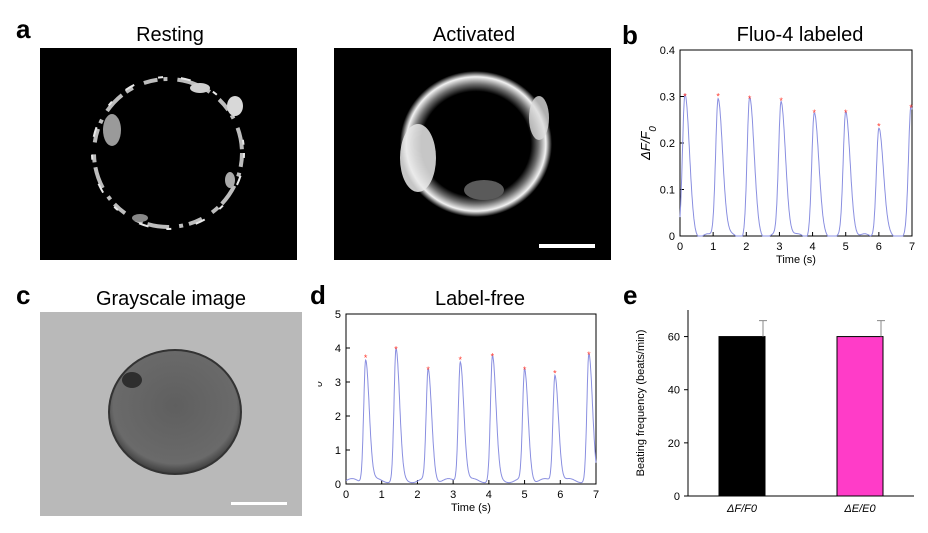 This screenshot has width=928, height=533. What do you see at coordinates (168, 154) in the screenshot?
I see `resting-micrograph` at bounding box center [168, 154].